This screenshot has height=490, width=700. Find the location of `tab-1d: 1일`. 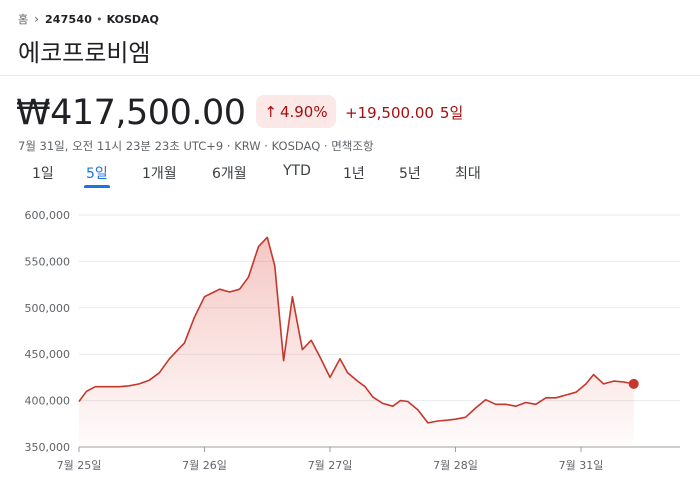

tab-1d: 1일 is located at coordinates (43, 173).